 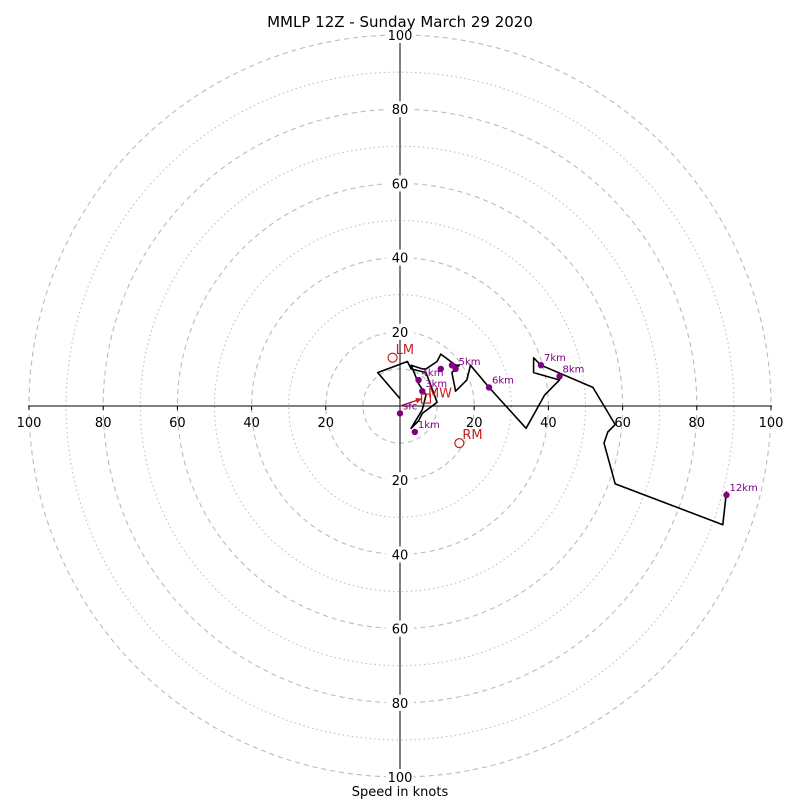 What do you see at coordinates (440, 394) in the screenshot?
I see `mean-wind-label: MW` at bounding box center [440, 394].